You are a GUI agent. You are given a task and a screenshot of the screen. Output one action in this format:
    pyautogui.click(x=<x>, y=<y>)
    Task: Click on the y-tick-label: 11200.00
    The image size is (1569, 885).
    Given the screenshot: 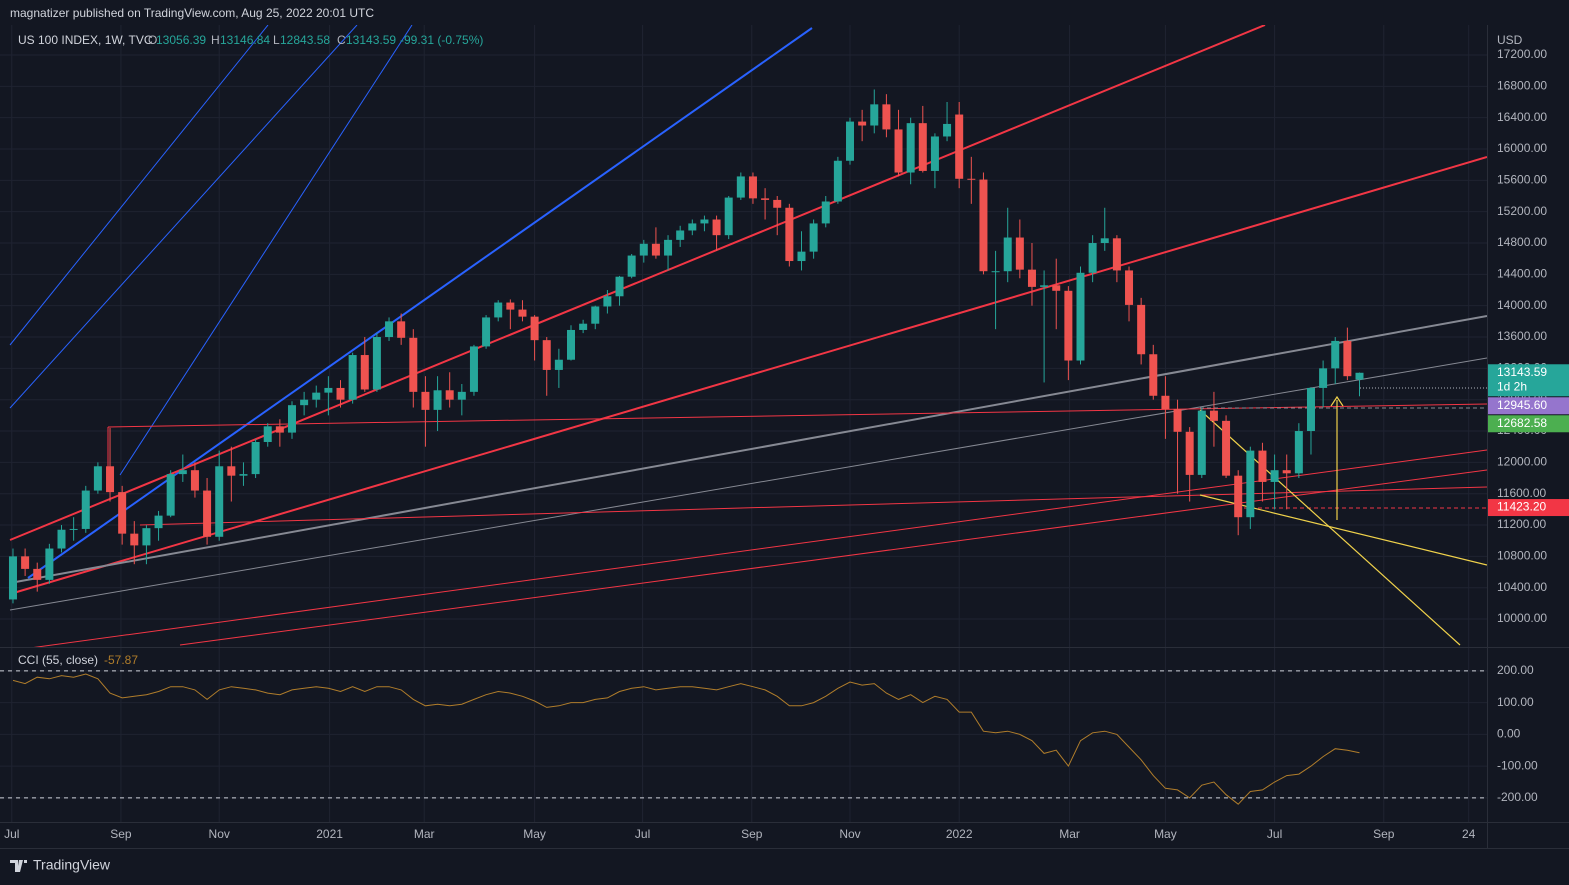 What is the action you would take?
    pyautogui.click(x=1521, y=524)
    